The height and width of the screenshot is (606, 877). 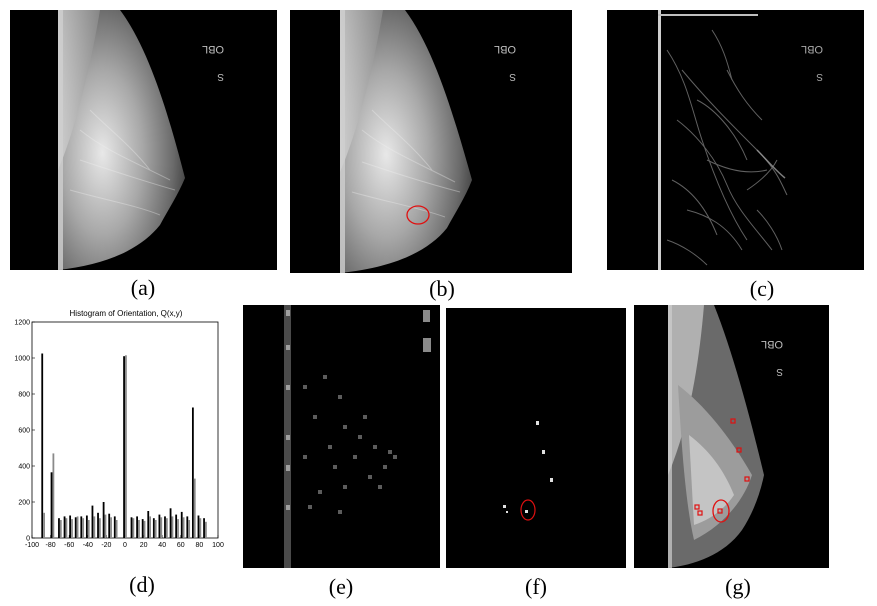 What do you see at coordinates (762, 288) in the screenshot?
I see `caption-c: (c)` at bounding box center [762, 288].